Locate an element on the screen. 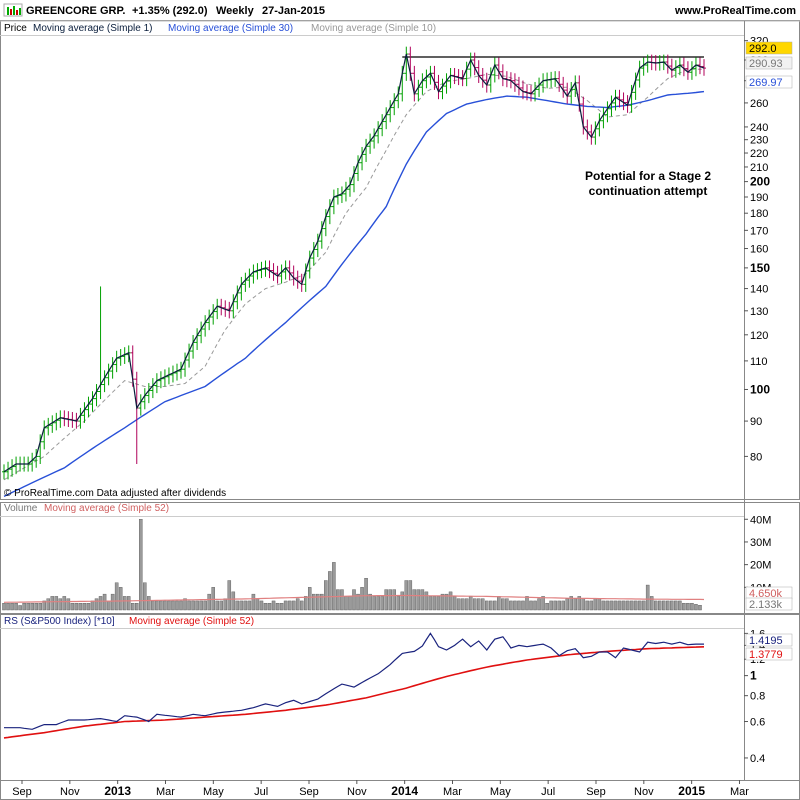  header-website: www.ProRealTime.com is located at coordinates (735, 11).